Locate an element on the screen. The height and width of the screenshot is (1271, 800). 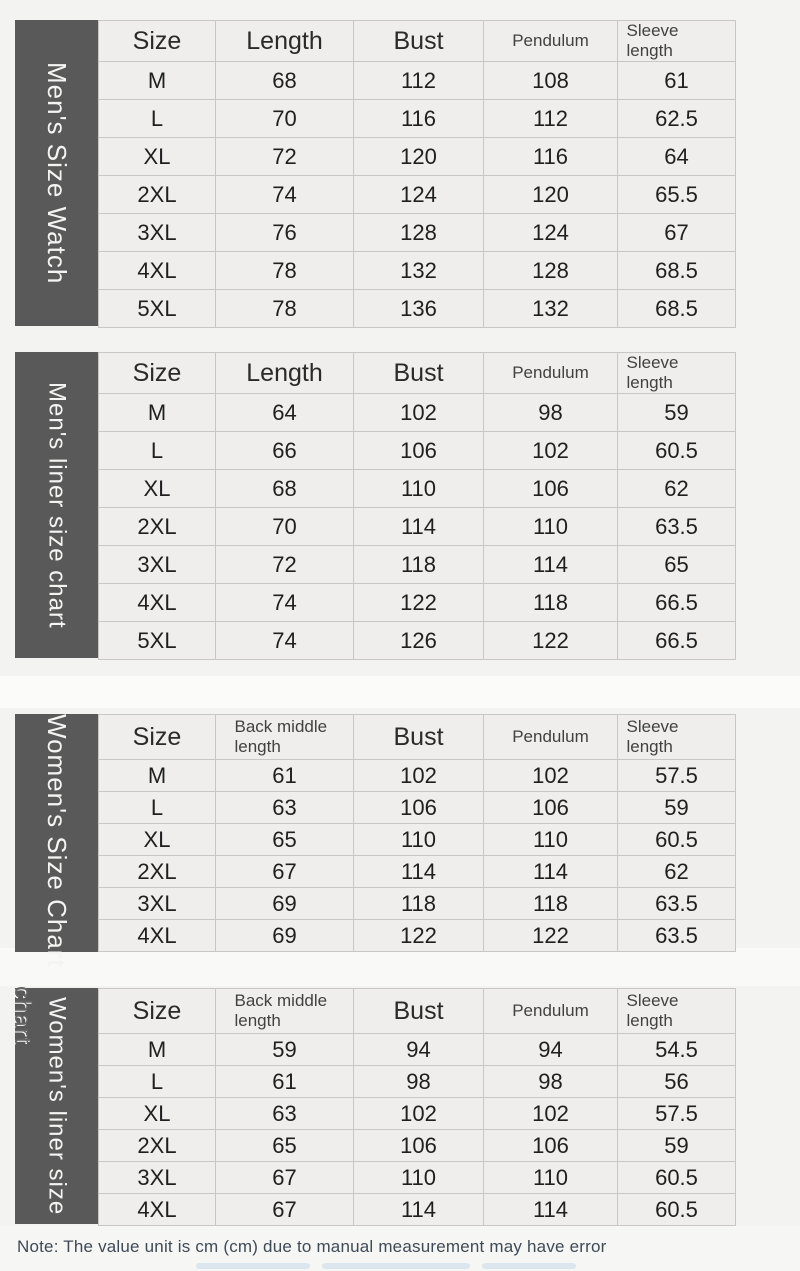
table-cell: 66 is located at coordinates (284, 450).